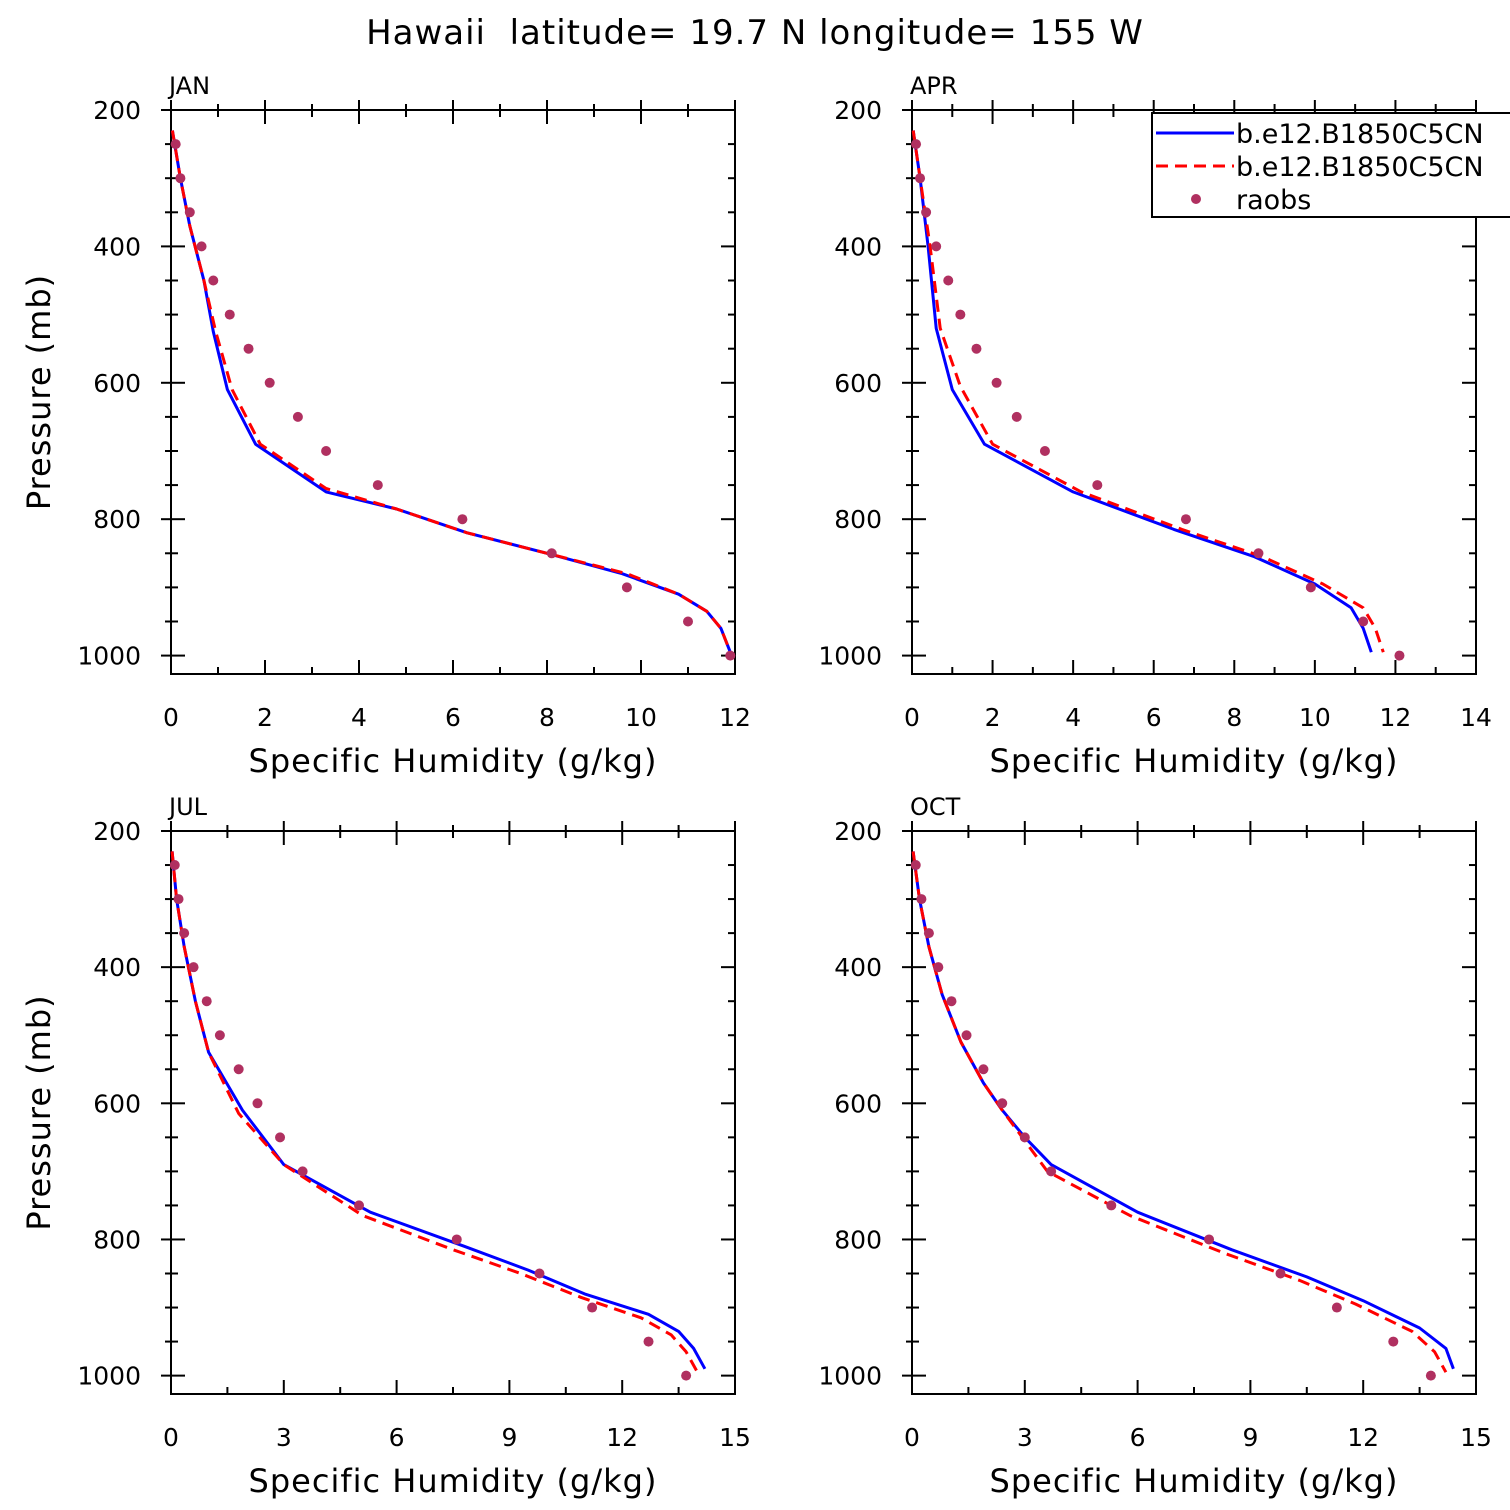 This screenshot has width=1510, height=1510. Describe the element at coordinates (1273, 200) in the screenshot. I see `legend-label: raobs` at that location.